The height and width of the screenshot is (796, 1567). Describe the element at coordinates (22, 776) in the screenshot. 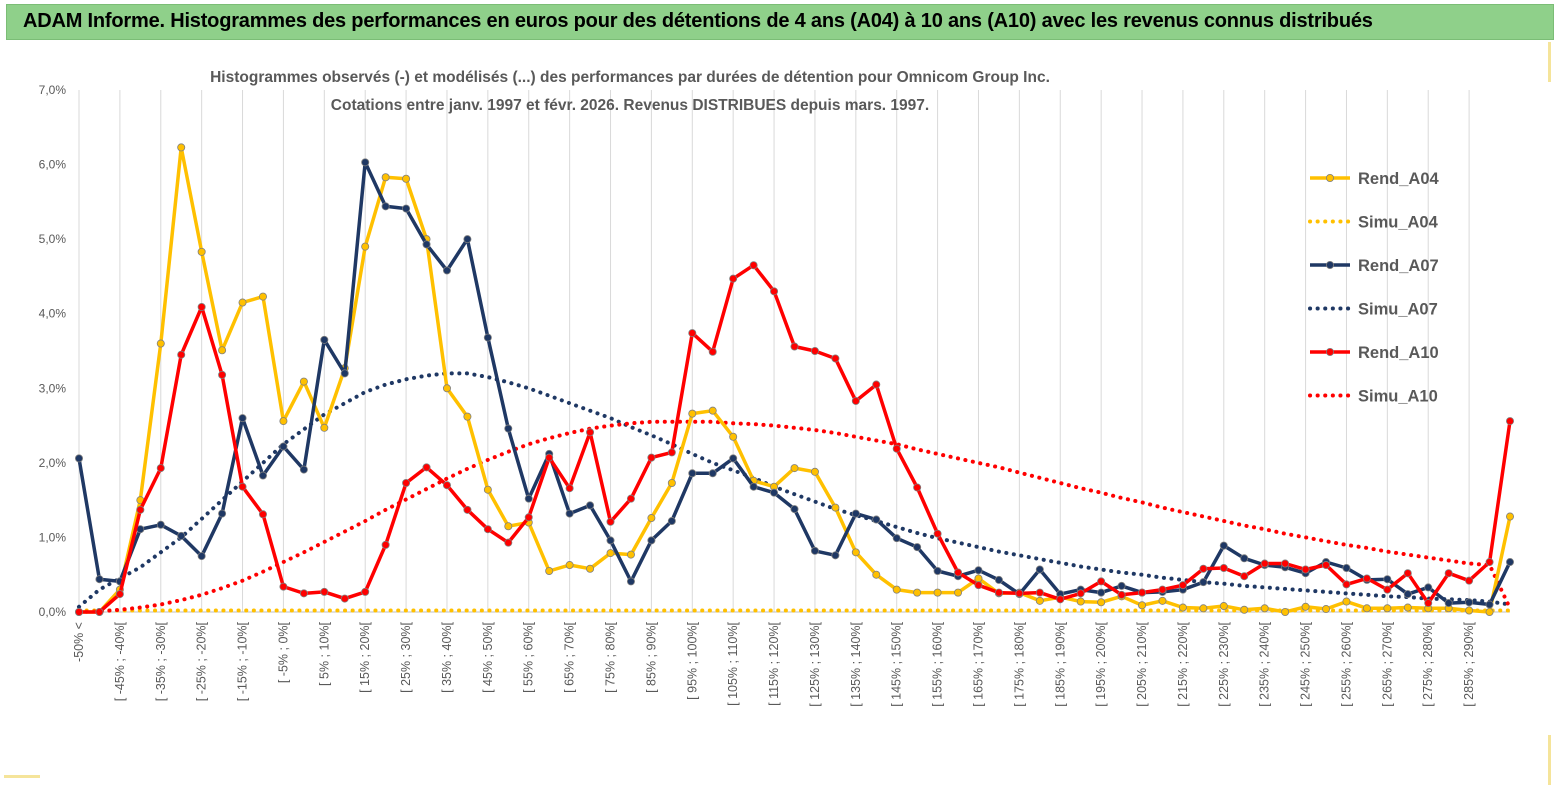

I see `corner-decoration` at that location.